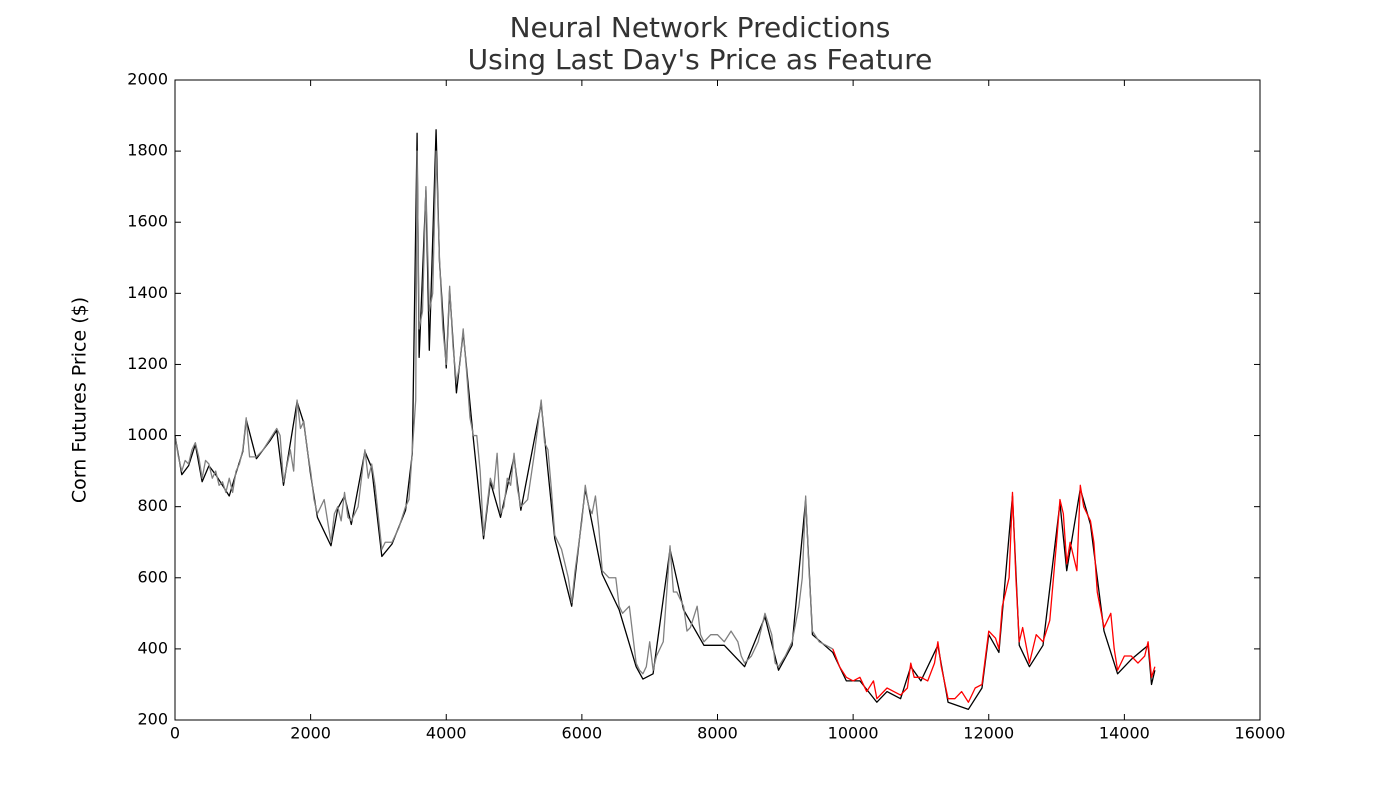  What do you see at coordinates (175, 733) in the screenshot?
I see `x-tick-label: 0` at bounding box center [175, 733].